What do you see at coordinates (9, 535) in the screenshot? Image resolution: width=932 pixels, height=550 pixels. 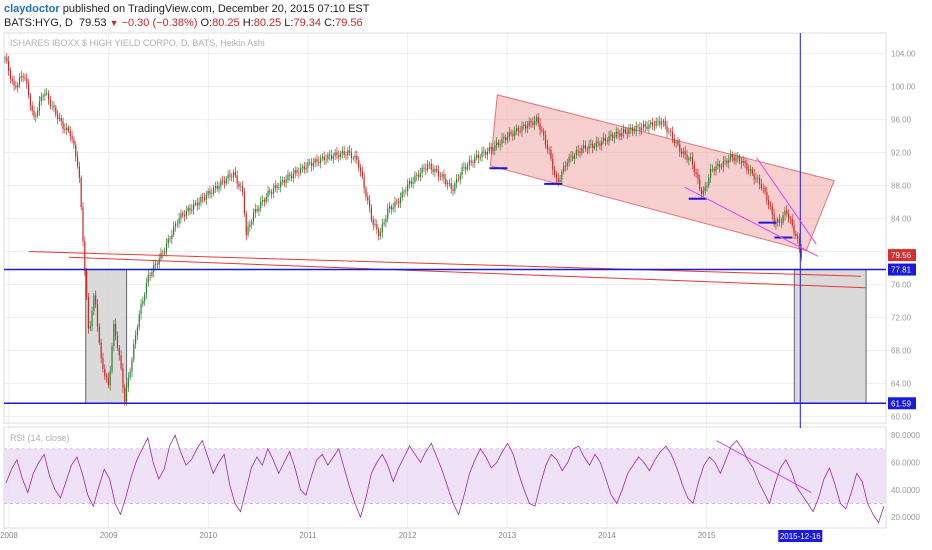 I see `time-tick-label: 2008` at bounding box center [9, 535].